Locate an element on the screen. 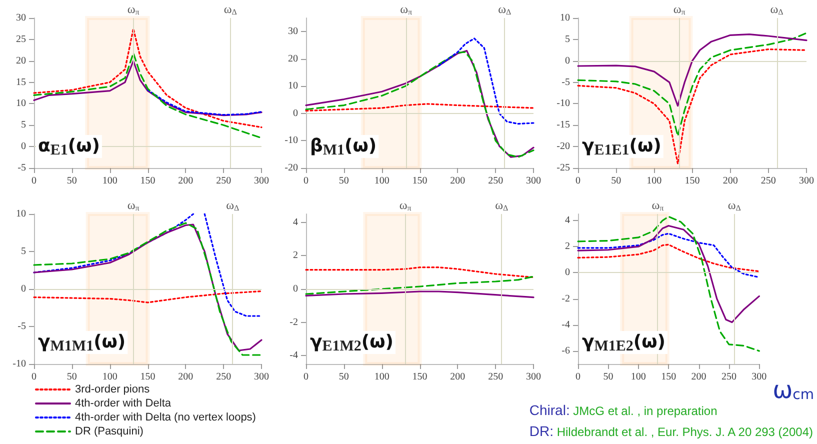 The width and height of the screenshot is (817, 444). legend-label: 4th-order with Delta (no vertex loops) is located at coordinates (165, 418).